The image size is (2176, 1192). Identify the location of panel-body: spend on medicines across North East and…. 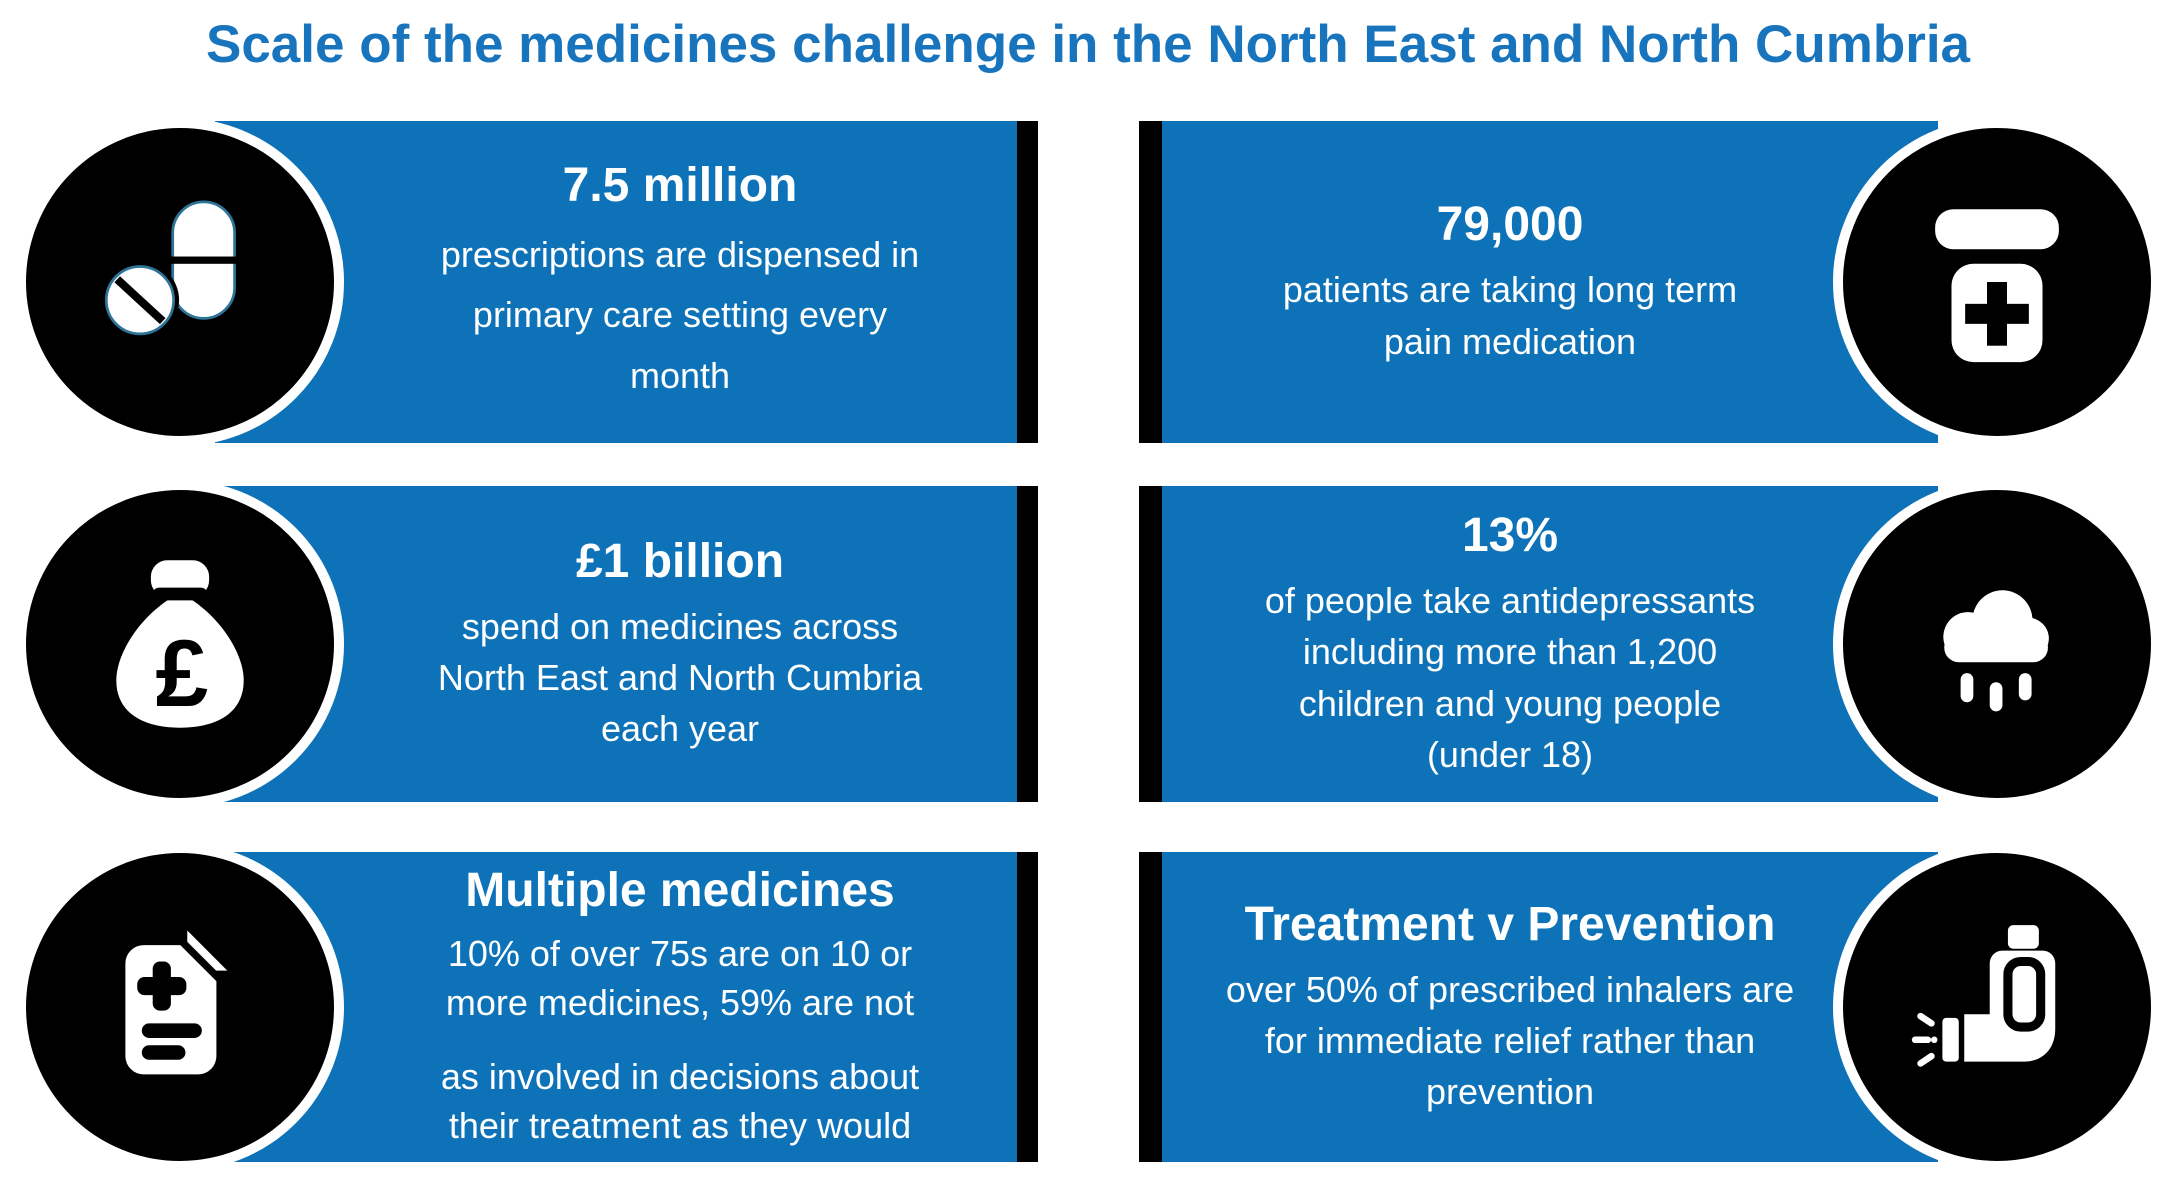
(680, 677).